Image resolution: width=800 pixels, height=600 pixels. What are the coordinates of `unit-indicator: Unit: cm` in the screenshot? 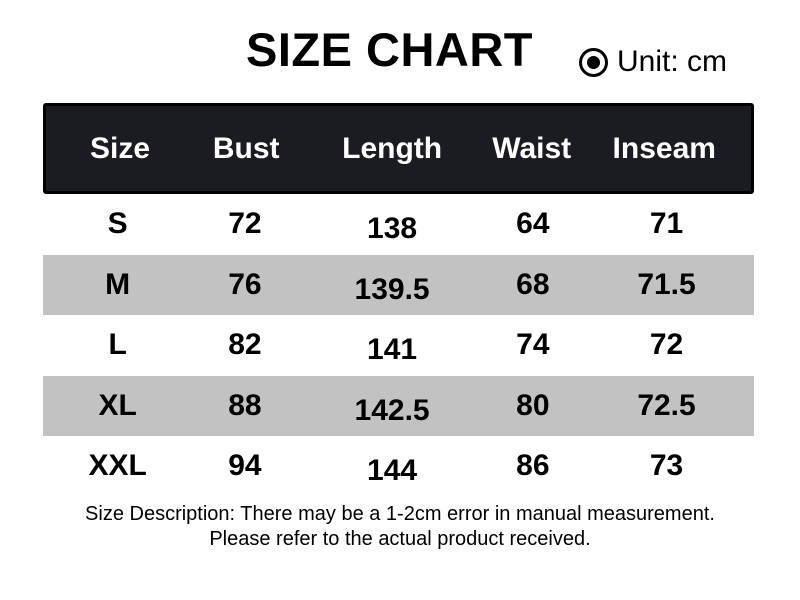 It's located at (653, 62).